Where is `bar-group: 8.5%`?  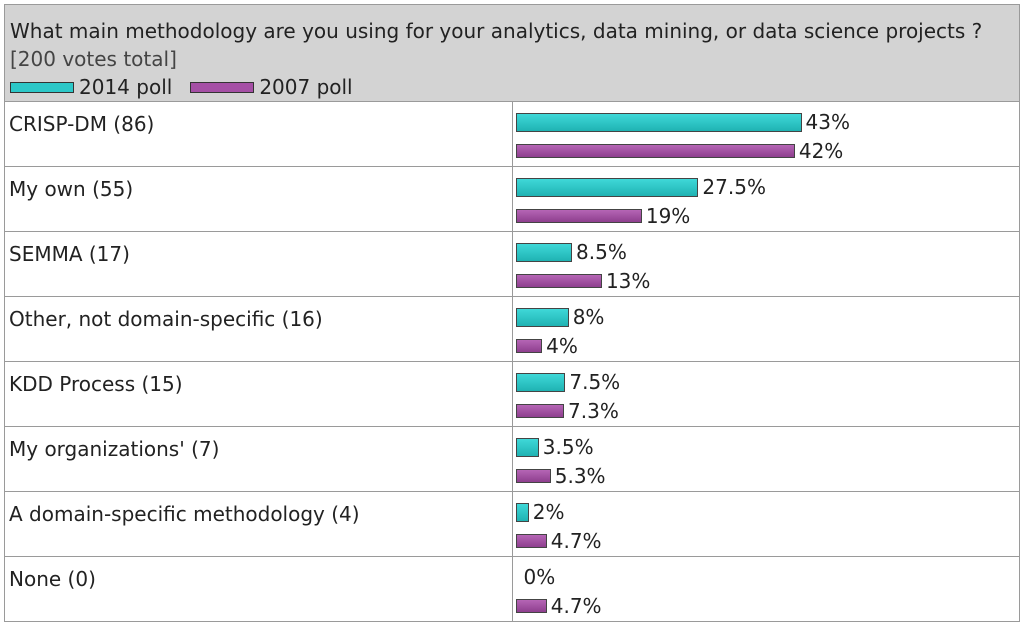 bar-group: 8.5% is located at coordinates (571, 252).